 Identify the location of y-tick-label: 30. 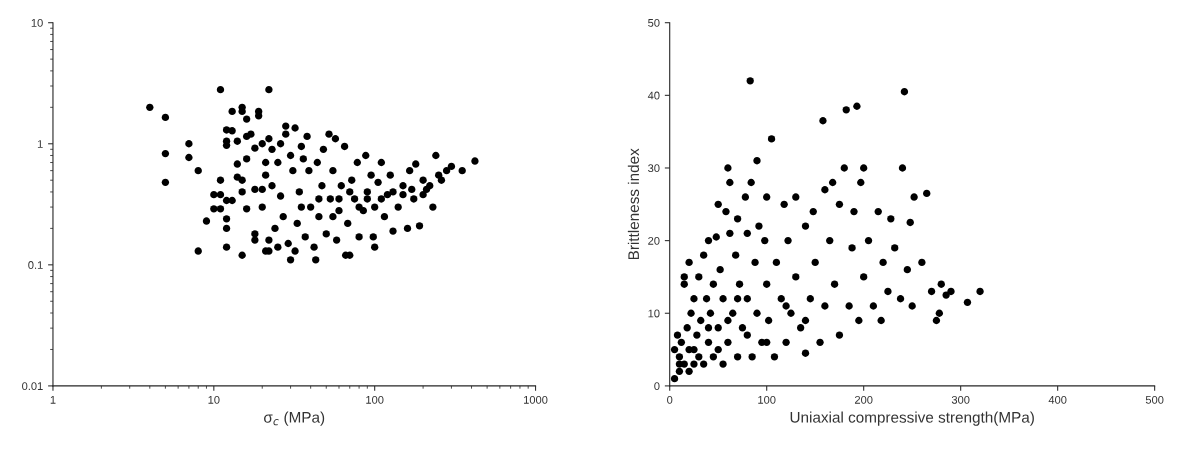
(654, 168).